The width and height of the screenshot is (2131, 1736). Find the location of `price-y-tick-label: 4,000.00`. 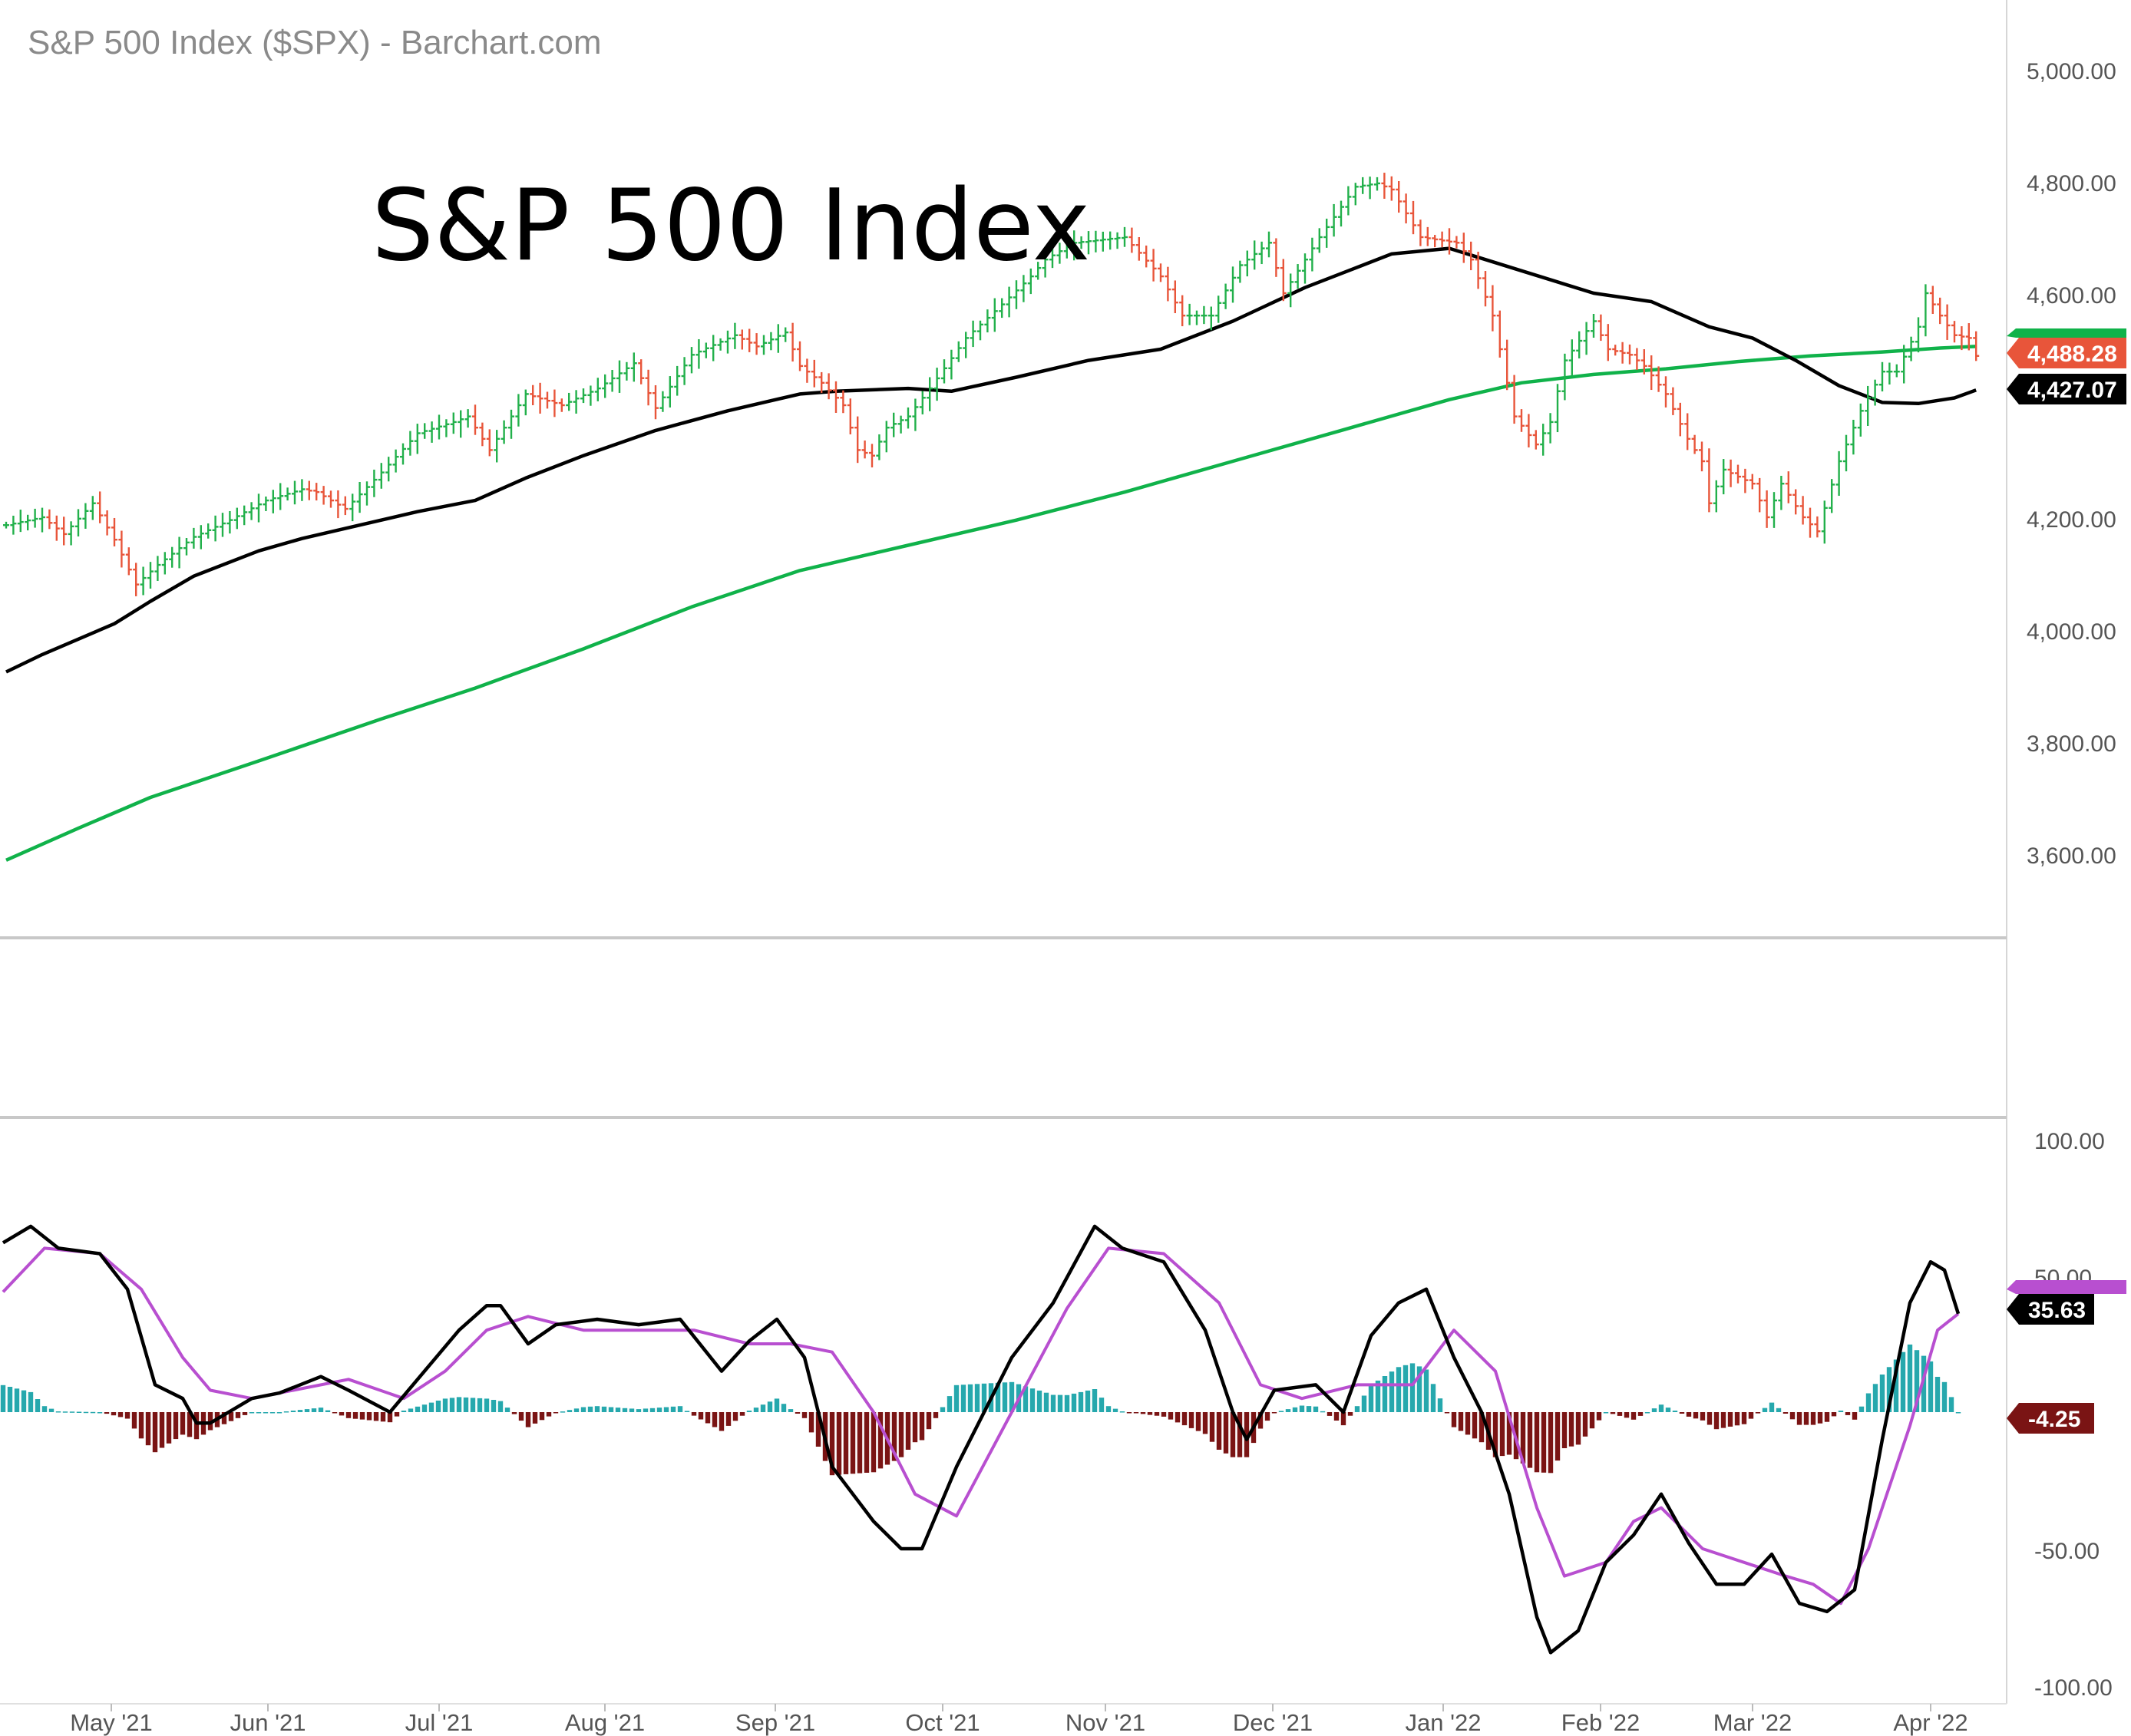

price-y-tick-label: 4,000.00 is located at coordinates (2071, 632).